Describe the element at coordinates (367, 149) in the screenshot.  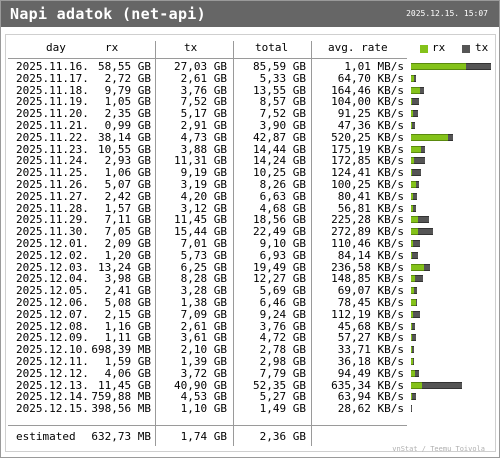
I see `row-rate: 175,19 KB/s` at that location.